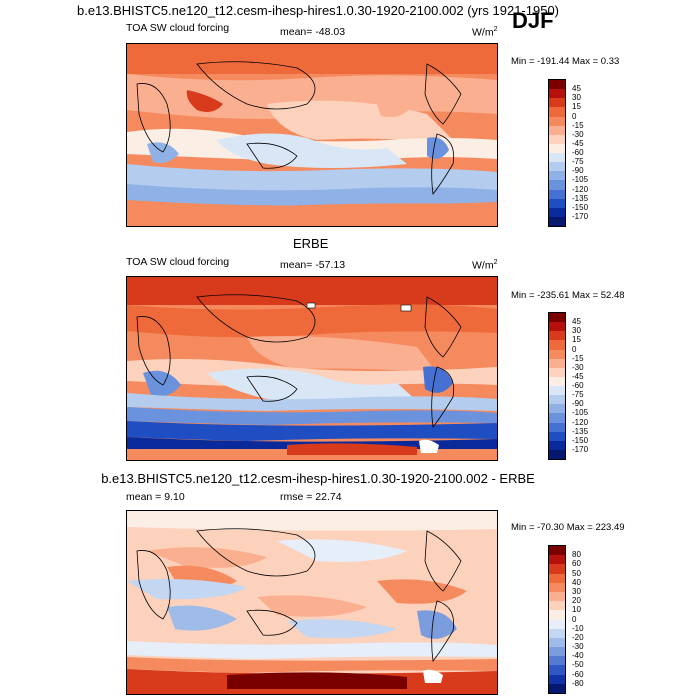  Describe the element at coordinates (578, 683) in the screenshot. I see `colorbar-tick-label: -80` at that location.